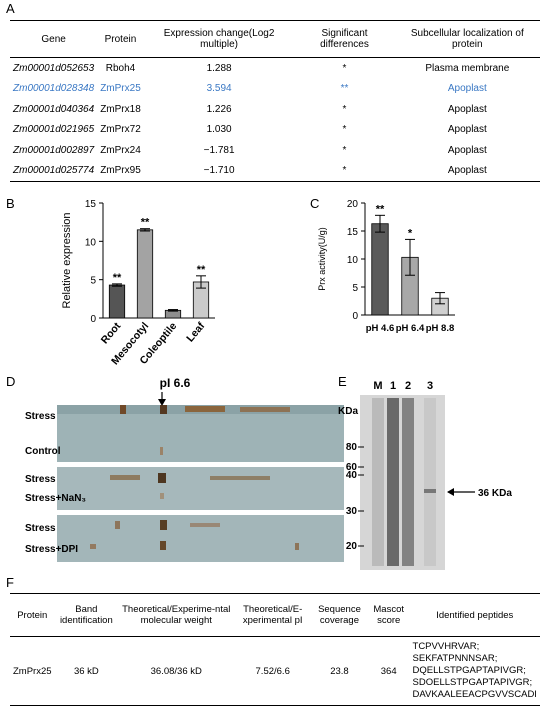 The height and width of the screenshot is (709, 550). What do you see at coordinates (348, 411) in the screenshot?
I see `unit-label: KDa` at bounding box center [348, 411].